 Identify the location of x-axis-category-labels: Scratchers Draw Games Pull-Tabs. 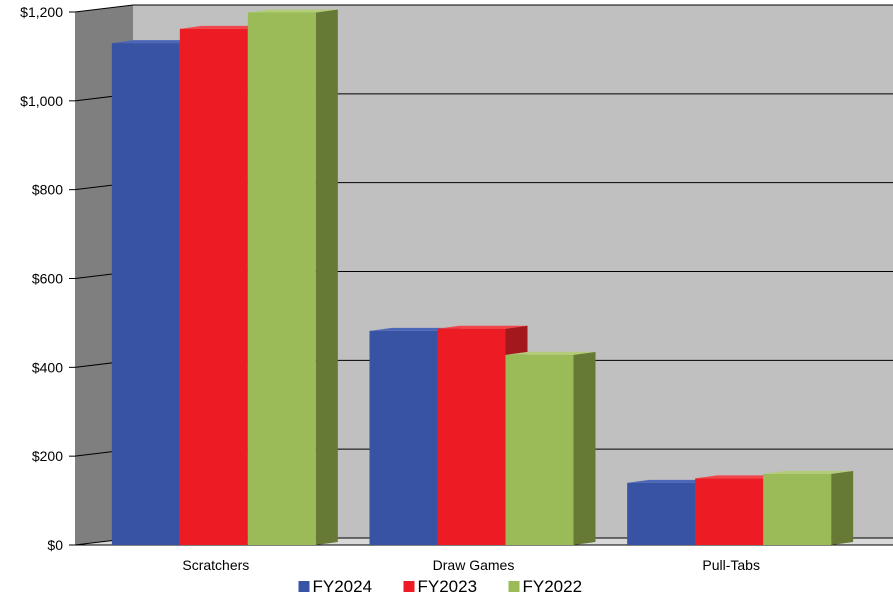
(471, 565).